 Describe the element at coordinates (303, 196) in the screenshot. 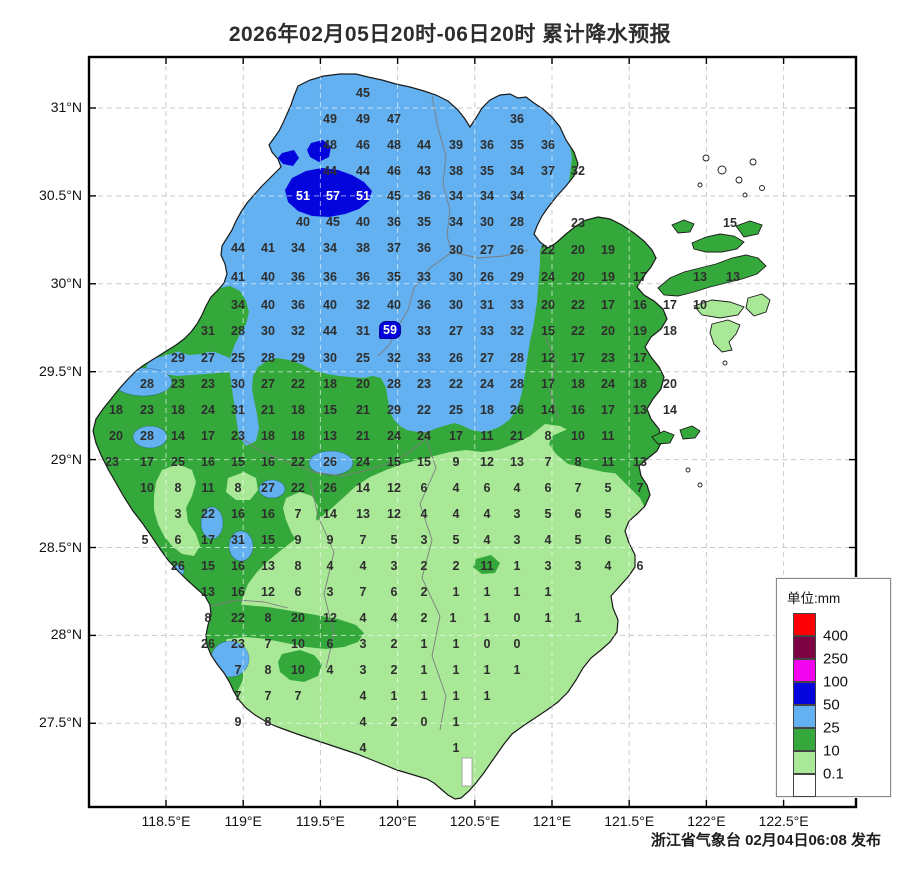

I see `station-value: 51` at that location.